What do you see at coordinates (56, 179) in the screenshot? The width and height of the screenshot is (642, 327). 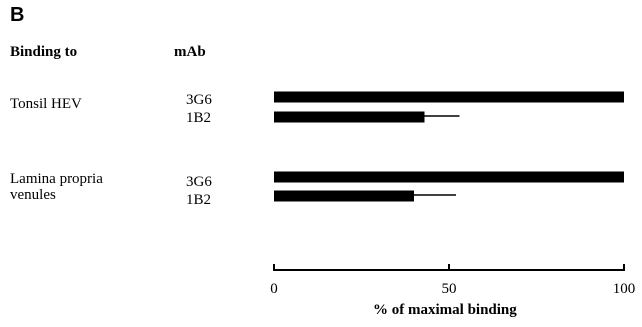 I see `group-label-line: Lamina propria` at bounding box center [56, 179].